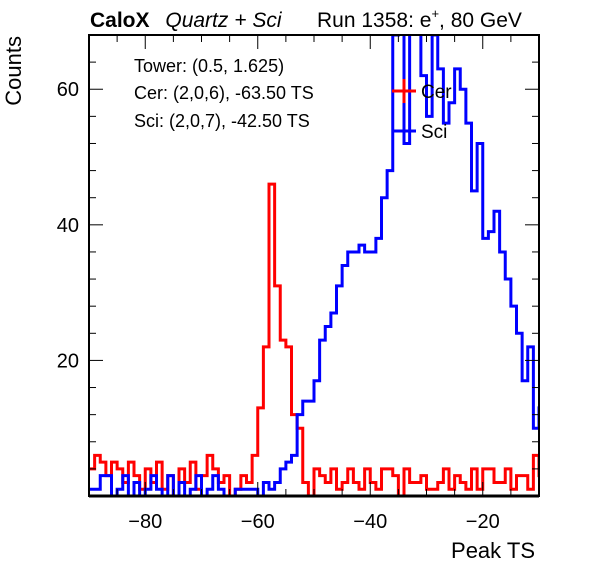 This screenshot has height=572, width=596. What do you see at coordinates (223, 20) in the screenshot?
I see `subtitle-label: Quartz + Sci` at bounding box center [223, 20].